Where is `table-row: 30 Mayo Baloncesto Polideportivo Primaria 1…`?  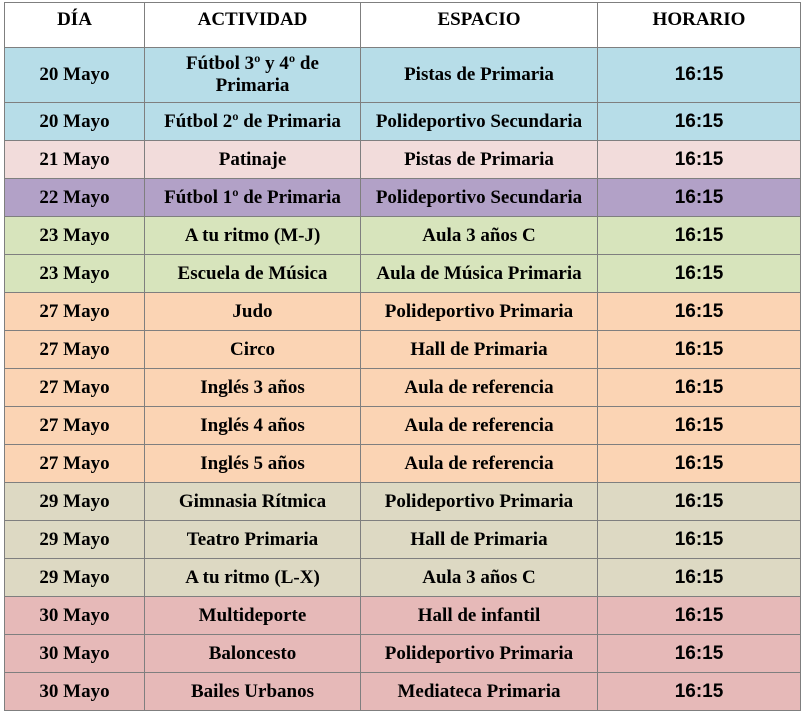 table-row: 30 Mayo Baloncesto Polideportivo Primaria 1… is located at coordinates (402, 653).